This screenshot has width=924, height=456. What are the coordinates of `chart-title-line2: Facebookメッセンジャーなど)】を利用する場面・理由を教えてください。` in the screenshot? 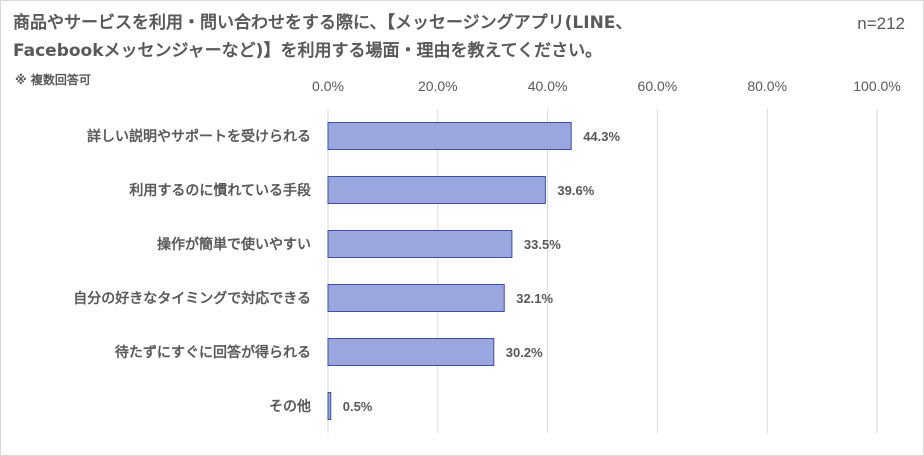 It's located at (308, 51).